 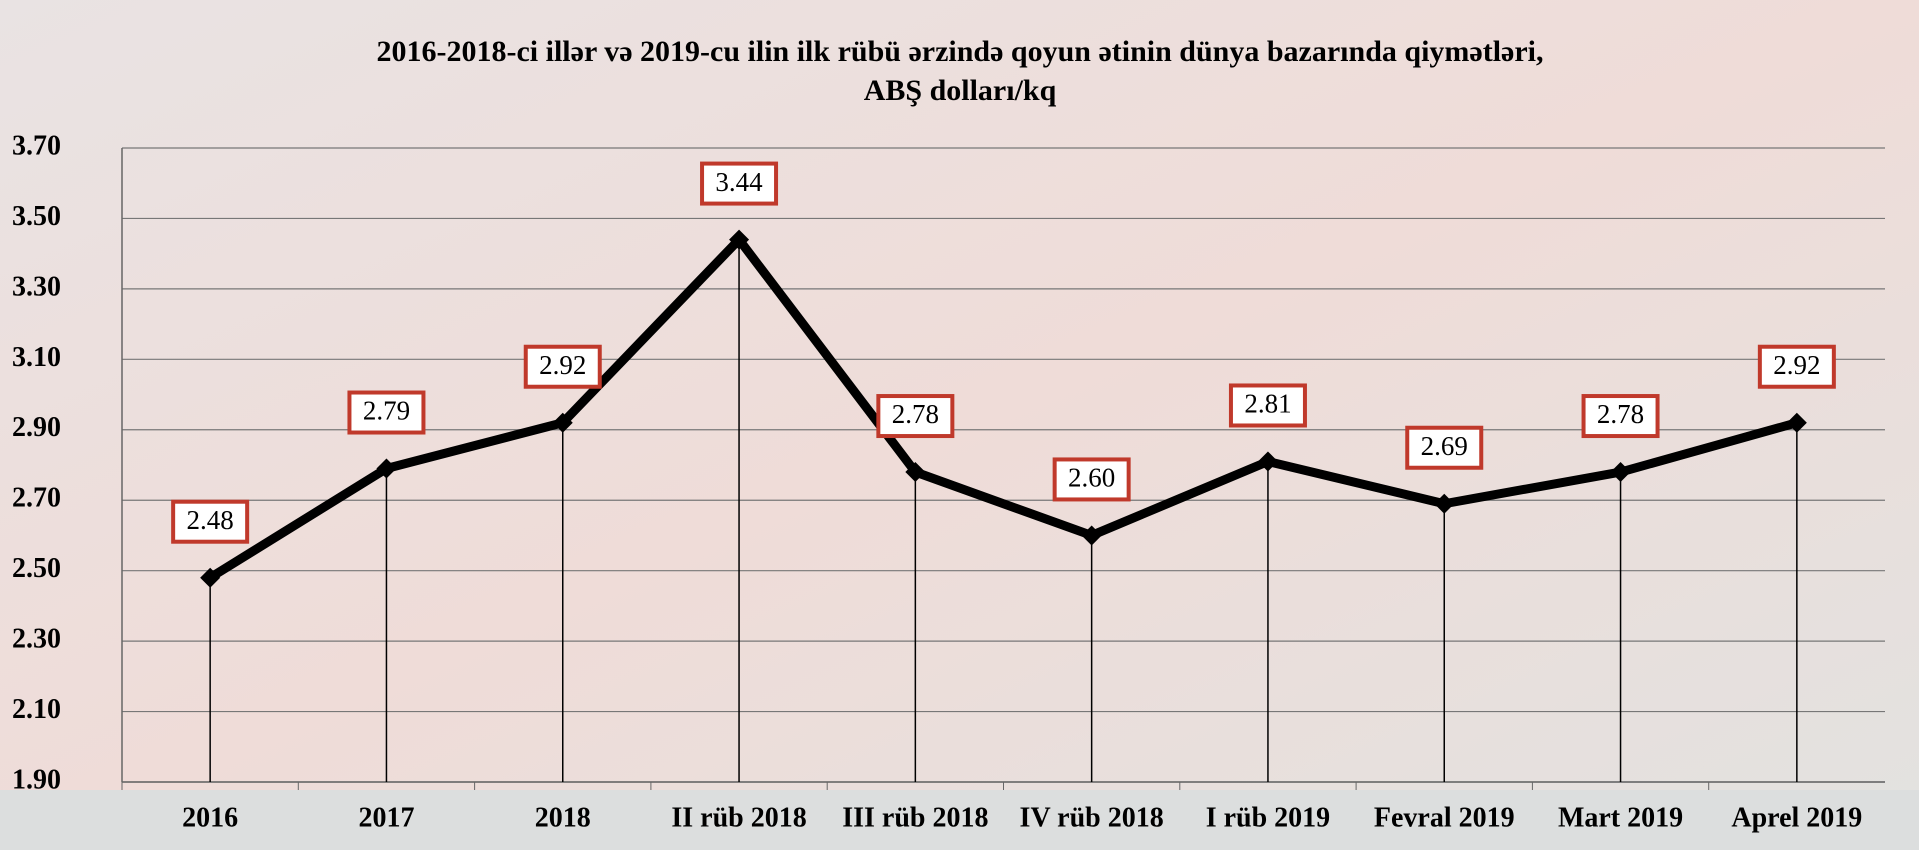 What do you see at coordinates (36, 709) in the screenshot?
I see `y-tick-label: 2.10` at bounding box center [36, 709].